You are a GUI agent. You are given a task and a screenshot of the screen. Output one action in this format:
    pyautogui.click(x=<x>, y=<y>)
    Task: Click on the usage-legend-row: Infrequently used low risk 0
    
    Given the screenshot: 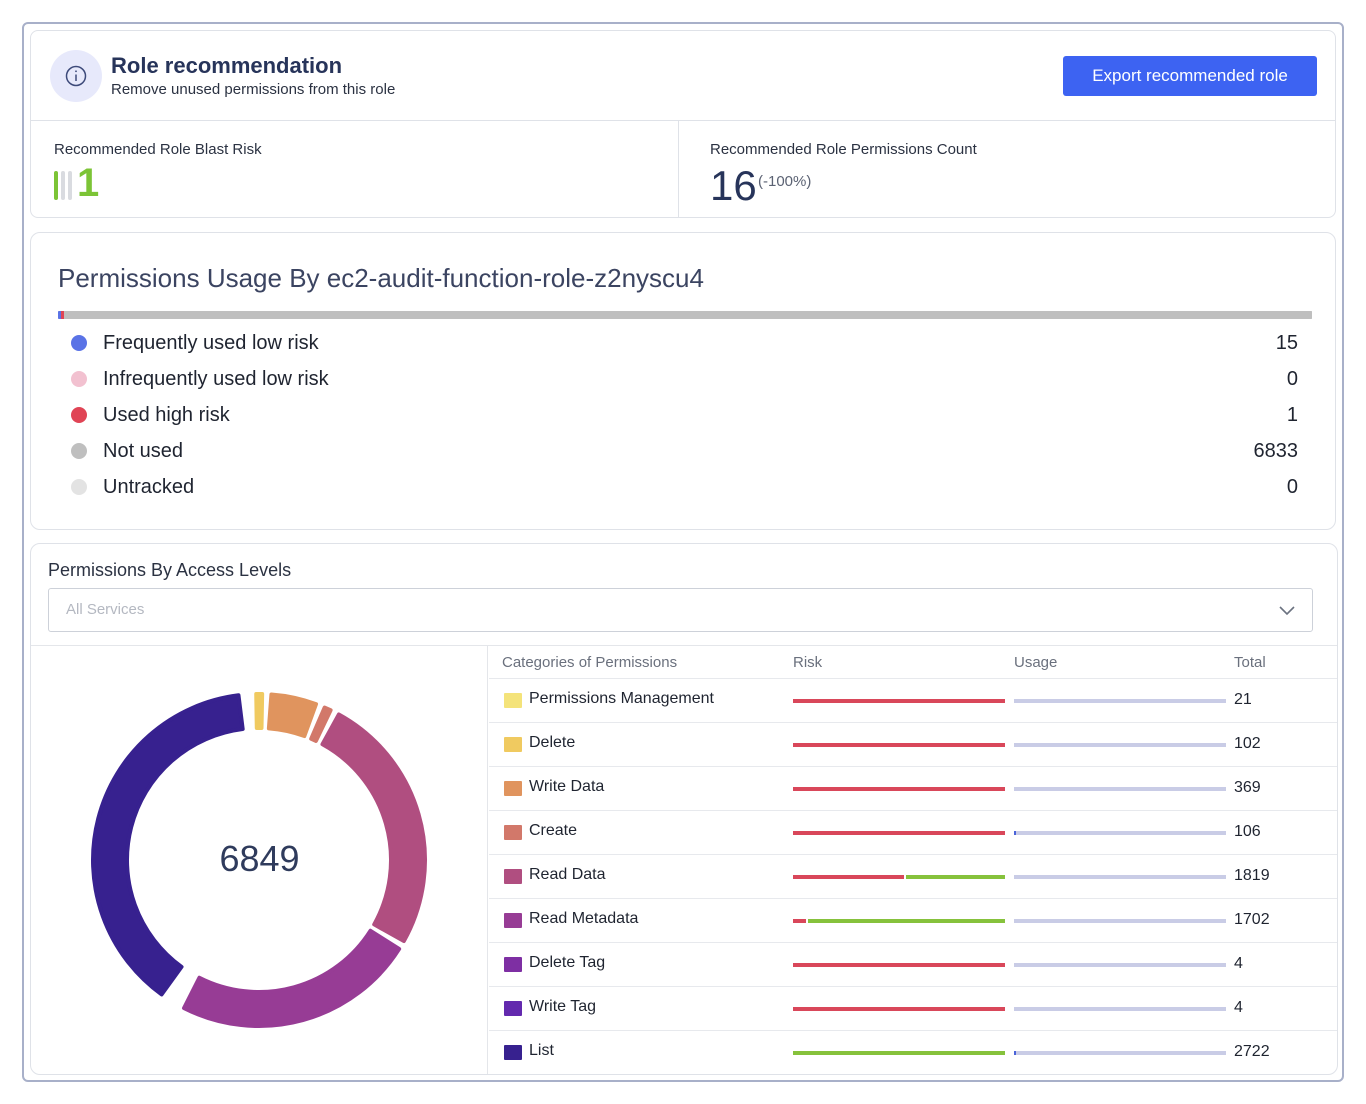 What is the action you would take?
    pyautogui.click(x=684, y=379)
    